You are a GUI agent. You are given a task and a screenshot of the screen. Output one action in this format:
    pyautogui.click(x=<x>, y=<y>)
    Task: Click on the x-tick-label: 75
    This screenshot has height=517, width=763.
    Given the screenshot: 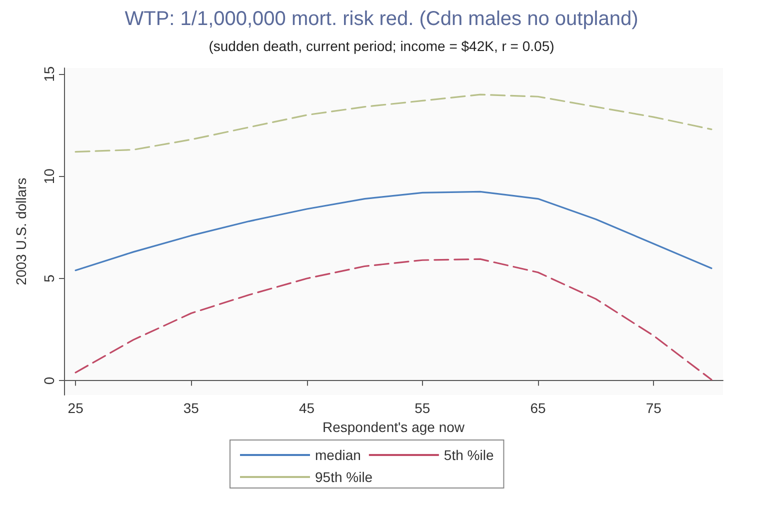 What is the action you would take?
    pyautogui.click(x=654, y=408)
    